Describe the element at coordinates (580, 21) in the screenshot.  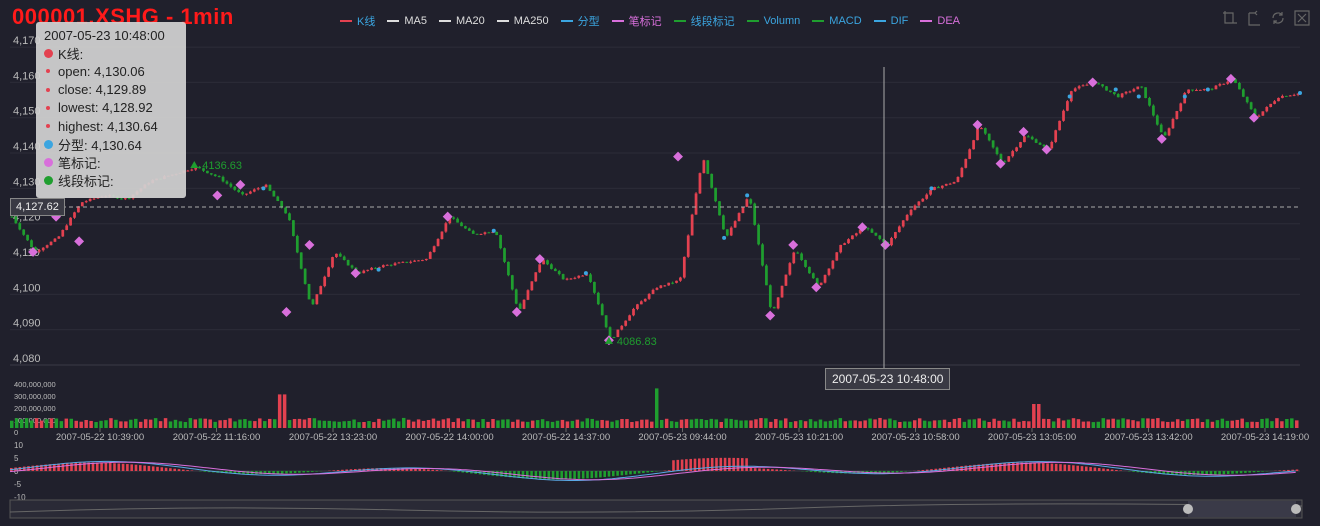
I see `legend-item-4: 分型` at that location.